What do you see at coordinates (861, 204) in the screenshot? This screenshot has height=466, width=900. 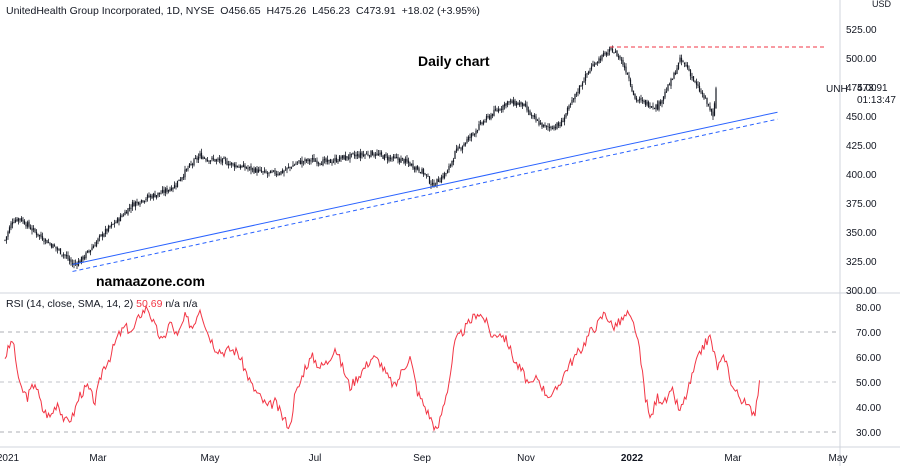 I see `price-tick-label: 375.00` at bounding box center [861, 204].